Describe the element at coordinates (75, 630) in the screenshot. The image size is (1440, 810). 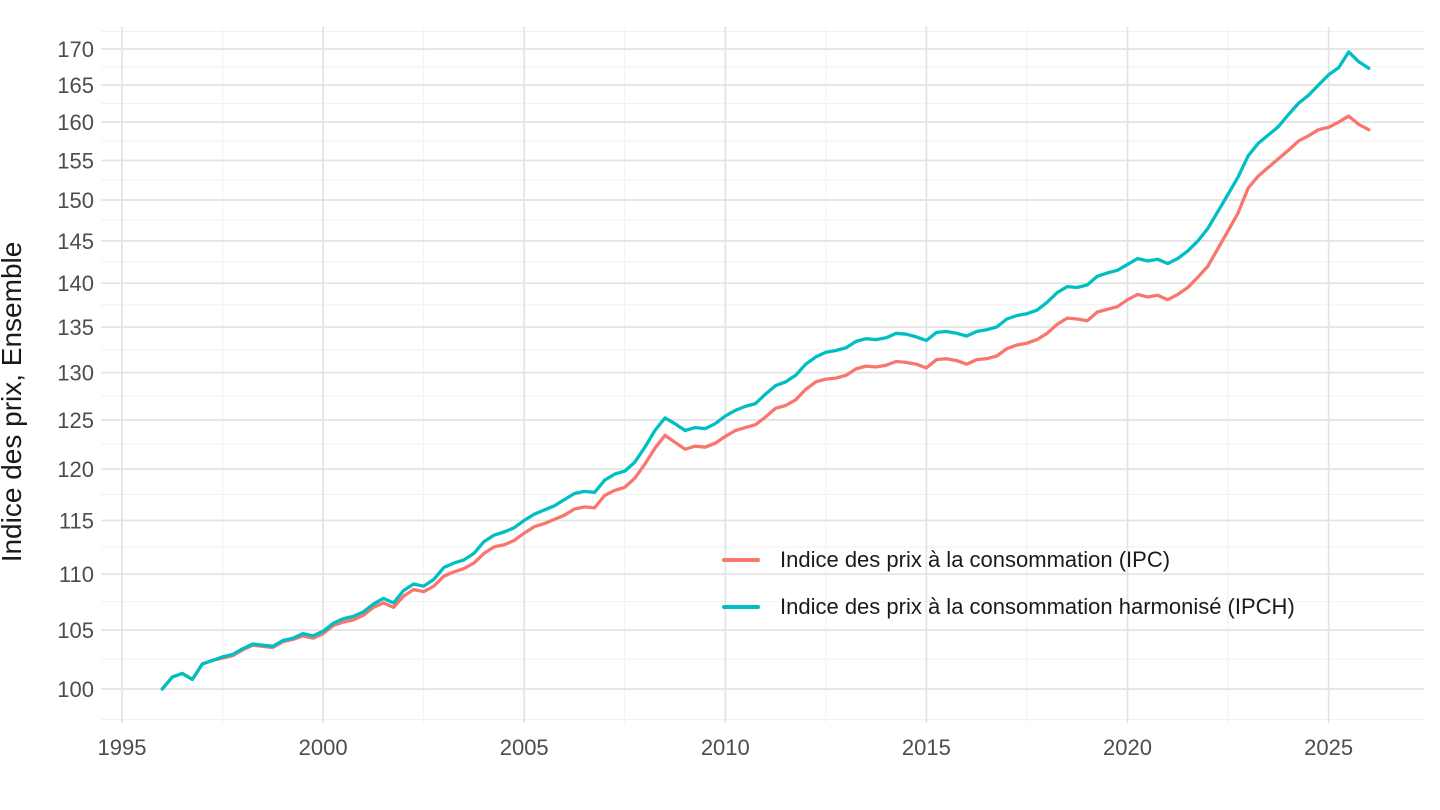
I see `y-tick-label: 105` at that location.